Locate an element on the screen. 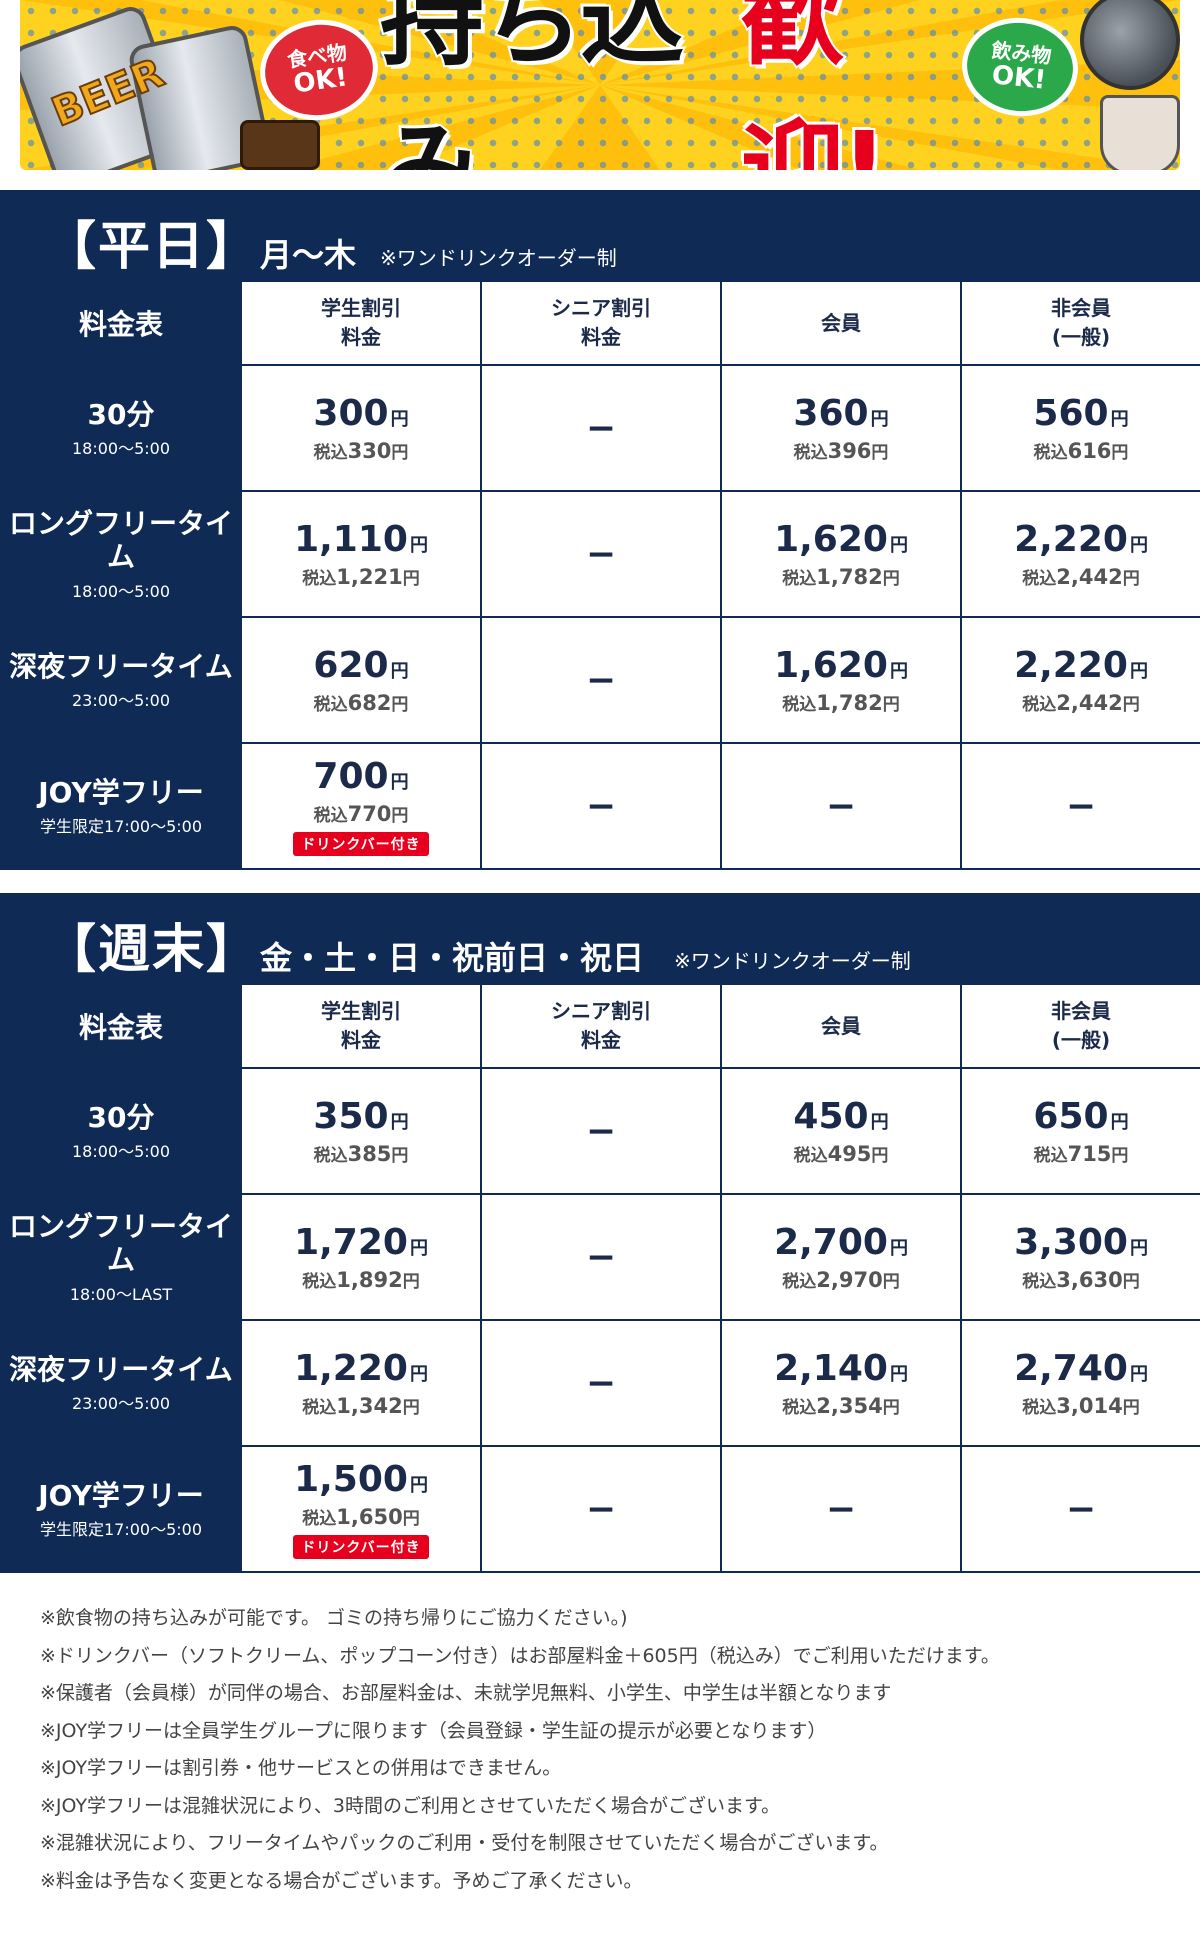 This screenshot has width=1200, height=1945. tax-amount: 2,970 is located at coordinates (849, 1280).